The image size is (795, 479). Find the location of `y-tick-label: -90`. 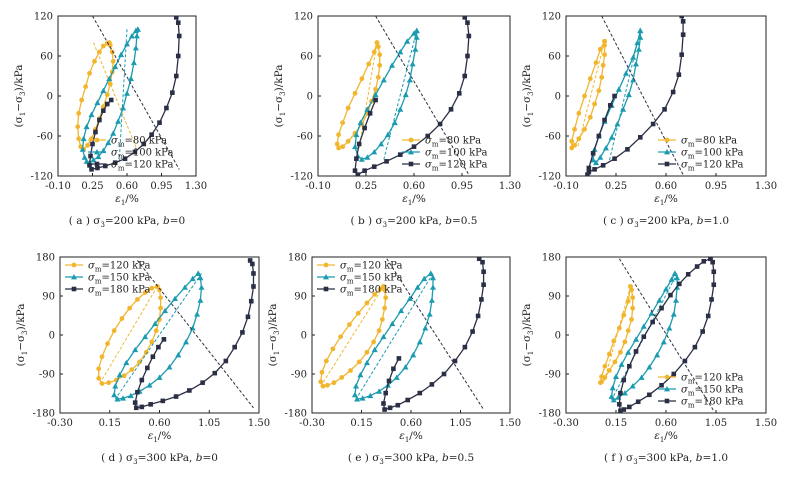

y-tick-label: -90 is located at coordinates (299, 375).